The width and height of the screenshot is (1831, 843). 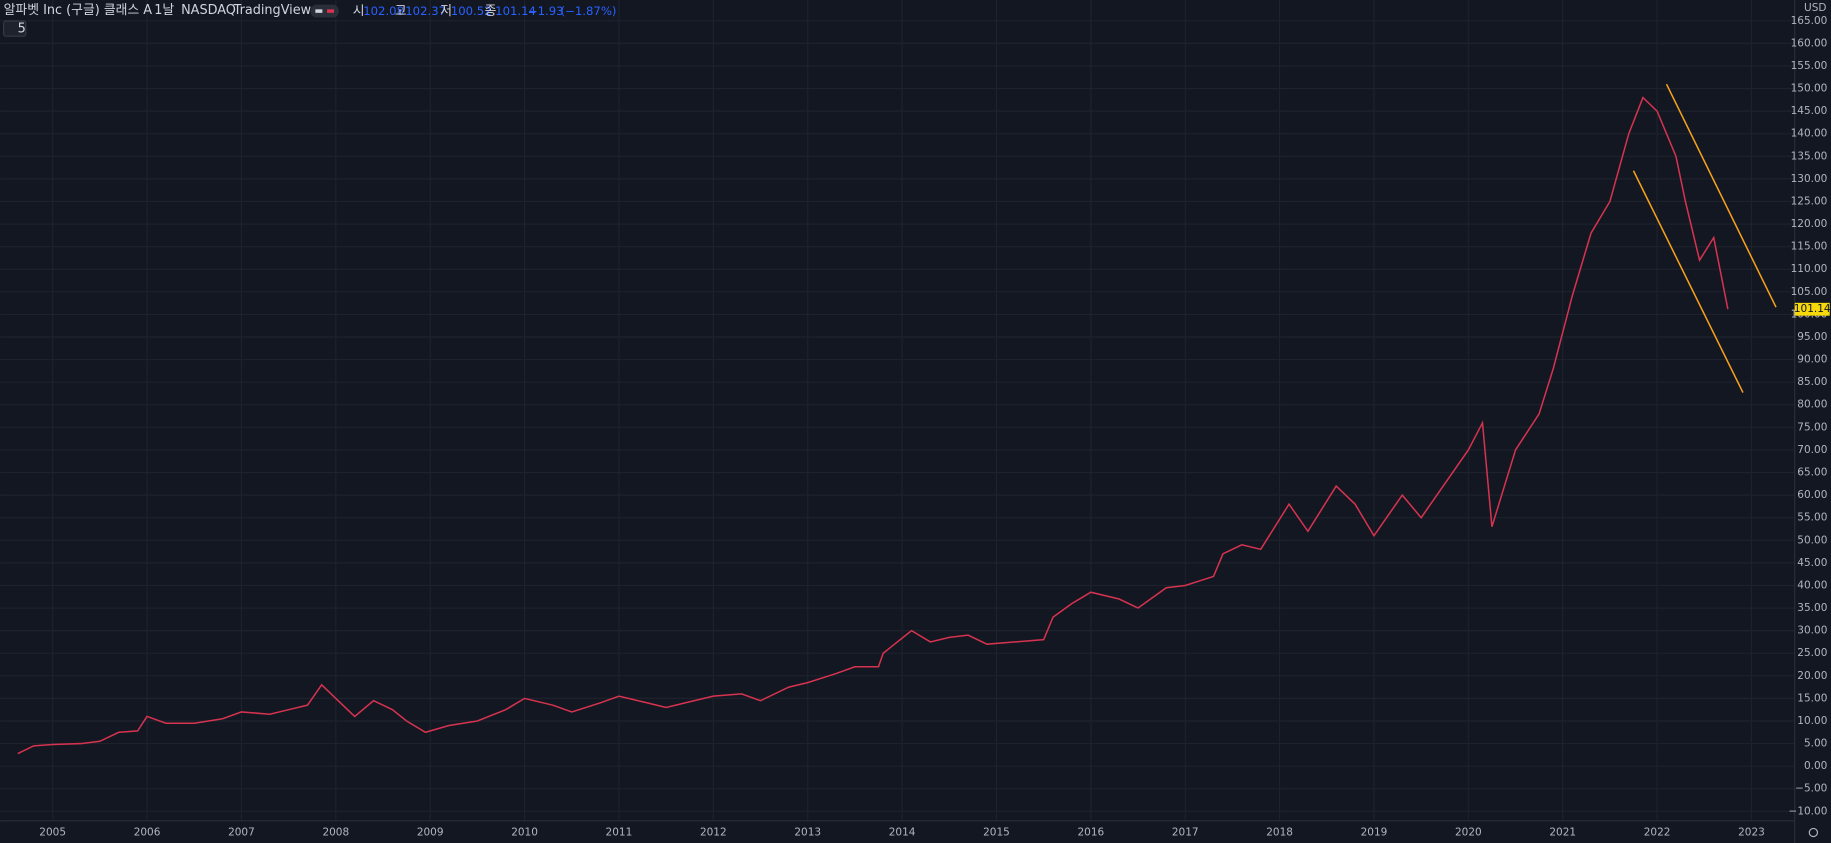 I want to click on x-tick-label: 2023, so click(x=1751, y=832).